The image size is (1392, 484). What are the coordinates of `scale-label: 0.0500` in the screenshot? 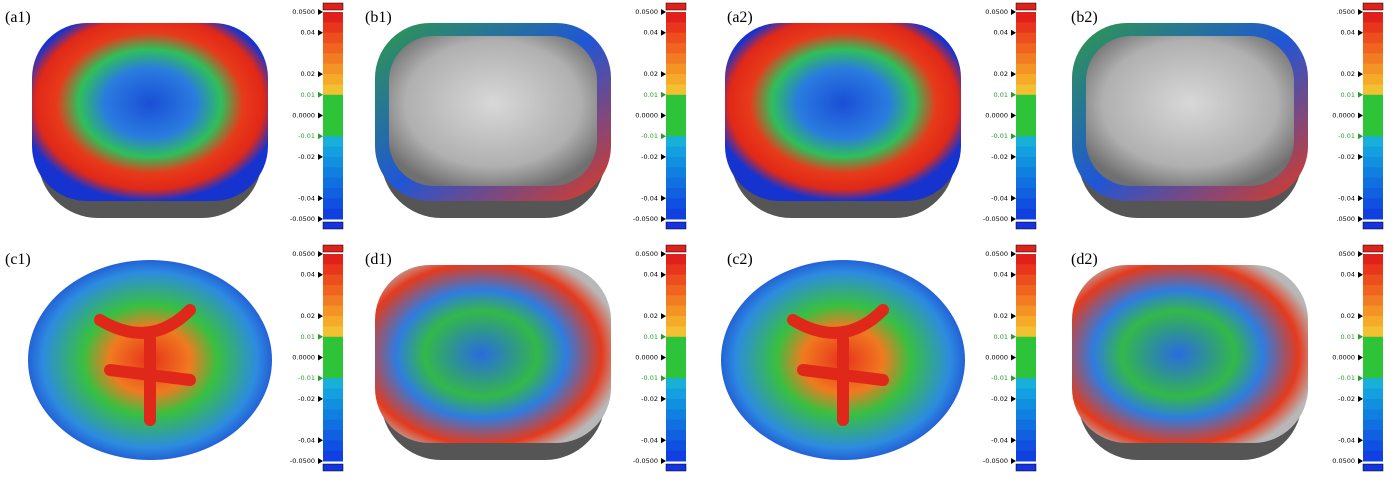 It's located at (303, 12).